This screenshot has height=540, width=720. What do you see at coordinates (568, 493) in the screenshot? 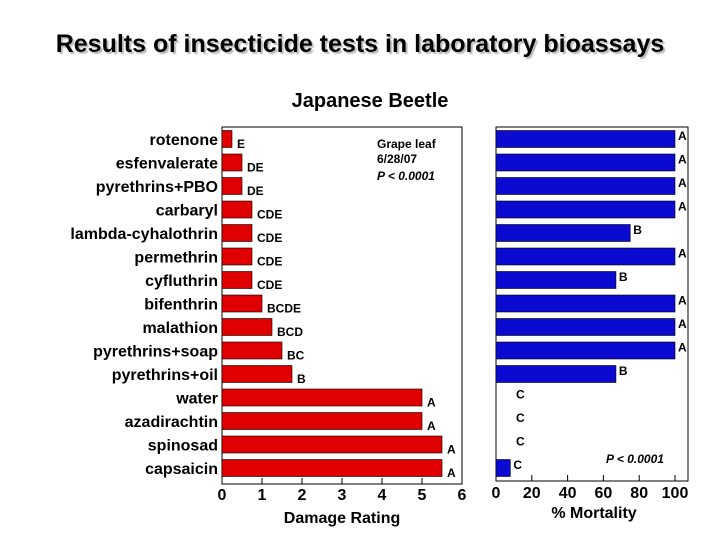
I see `mortality-x-tick-label: 40` at bounding box center [568, 493].